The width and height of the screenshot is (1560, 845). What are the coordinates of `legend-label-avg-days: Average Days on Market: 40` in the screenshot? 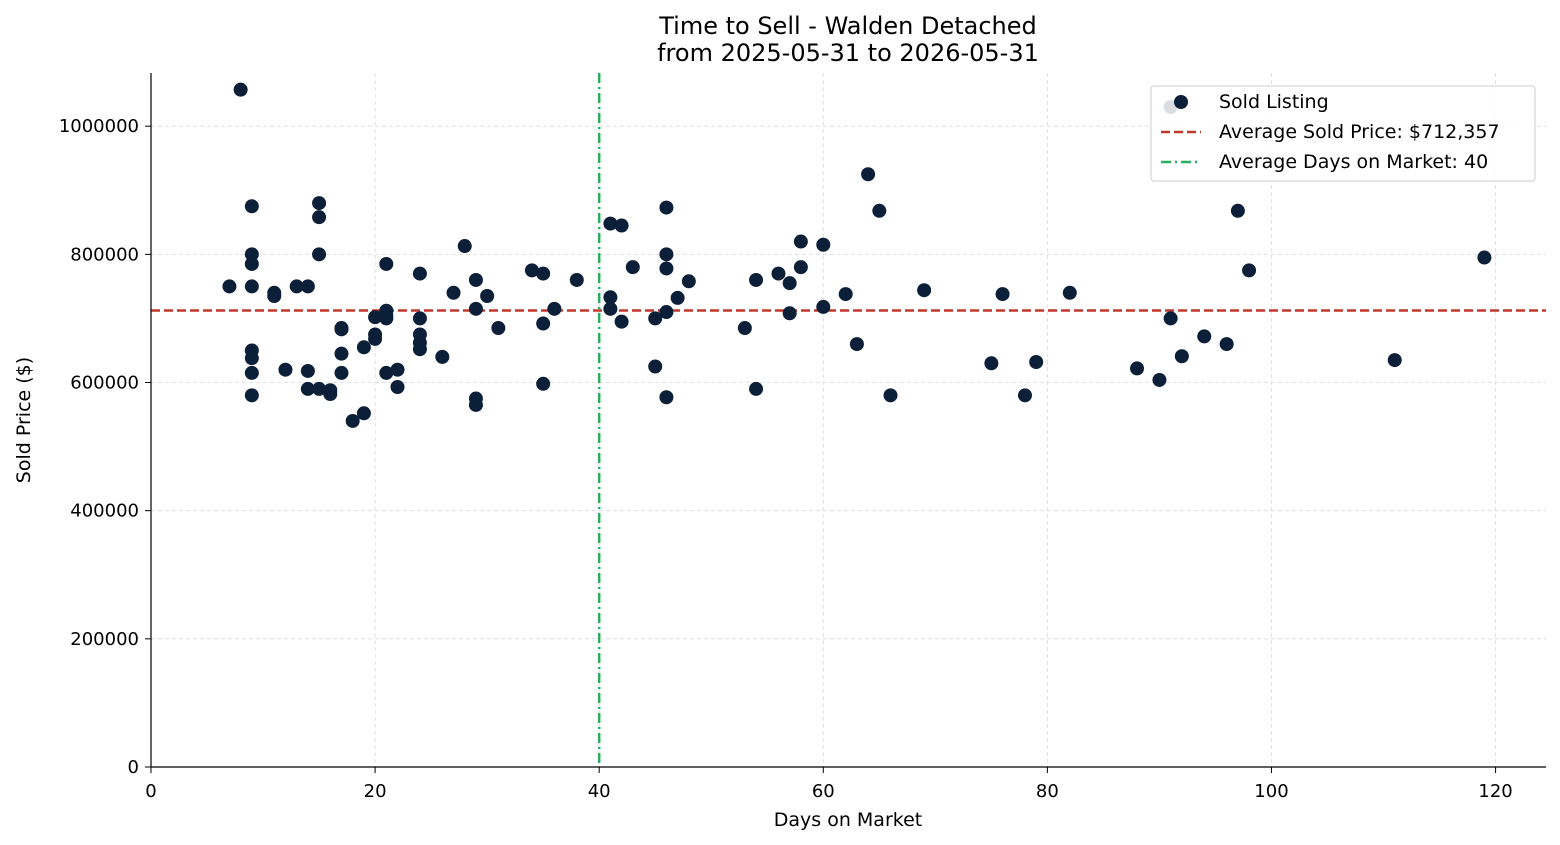 It's located at (1353, 162).